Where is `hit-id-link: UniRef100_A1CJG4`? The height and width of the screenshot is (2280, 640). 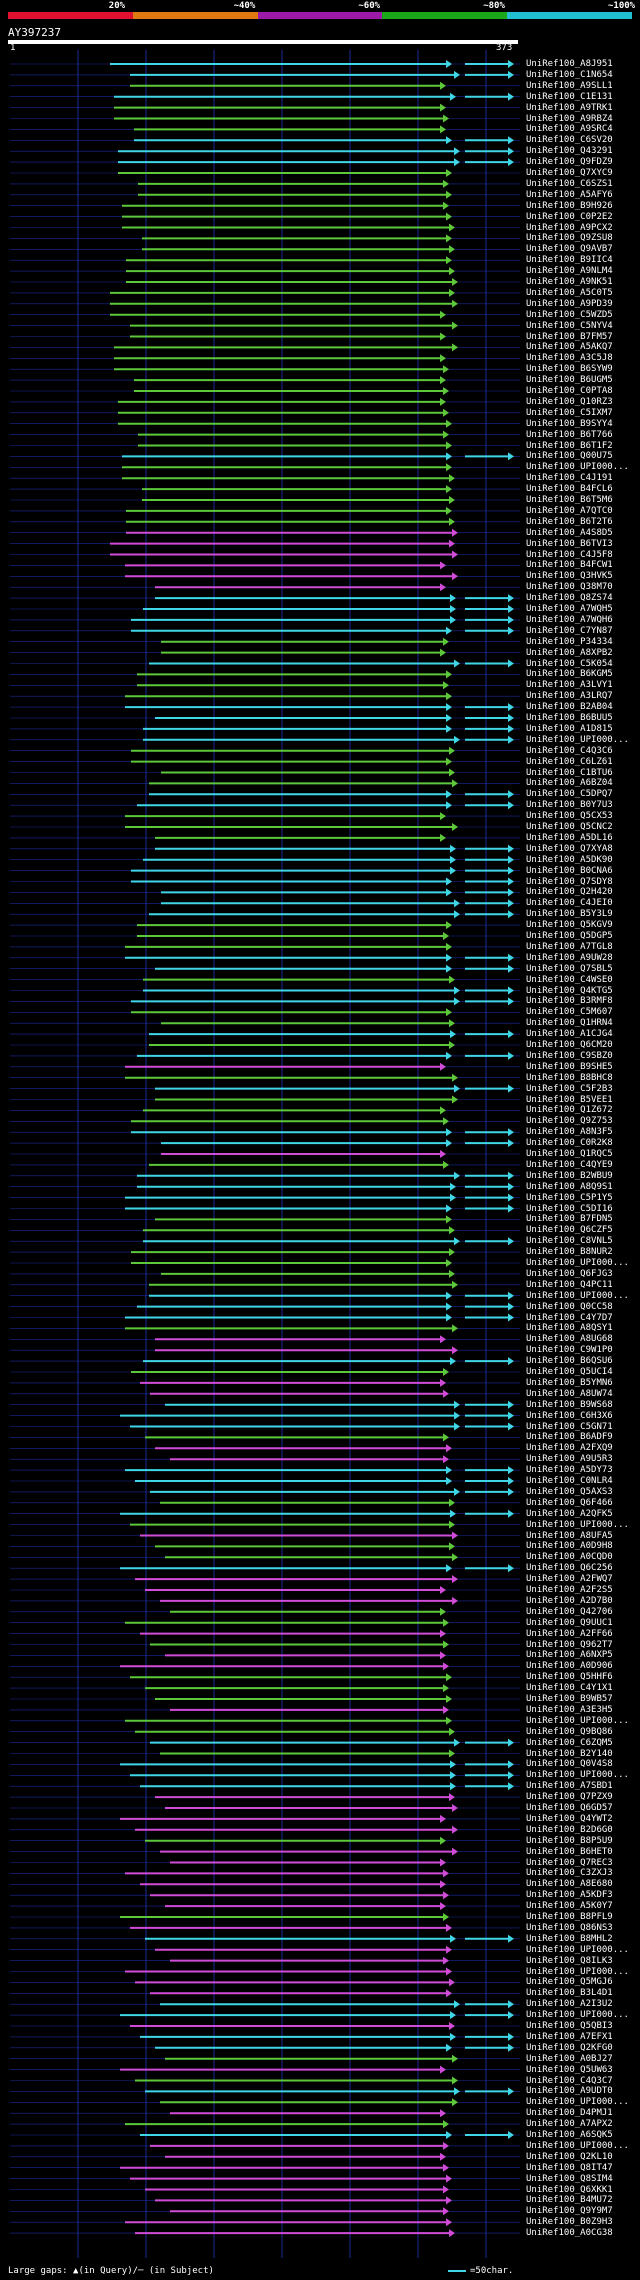
hit-id-link: UniRef100_A1CJG4 is located at coordinates (569, 1034).